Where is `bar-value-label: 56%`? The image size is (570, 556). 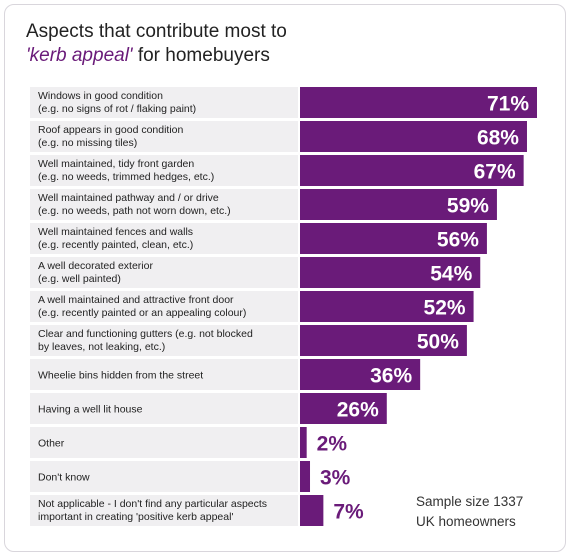
bar-value-label: 56% is located at coordinates (458, 240).